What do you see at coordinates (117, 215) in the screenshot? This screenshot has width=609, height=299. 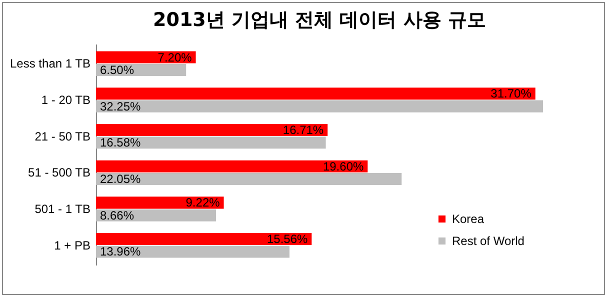 I see `data-label: 8.66%` at bounding box center [117, 215].